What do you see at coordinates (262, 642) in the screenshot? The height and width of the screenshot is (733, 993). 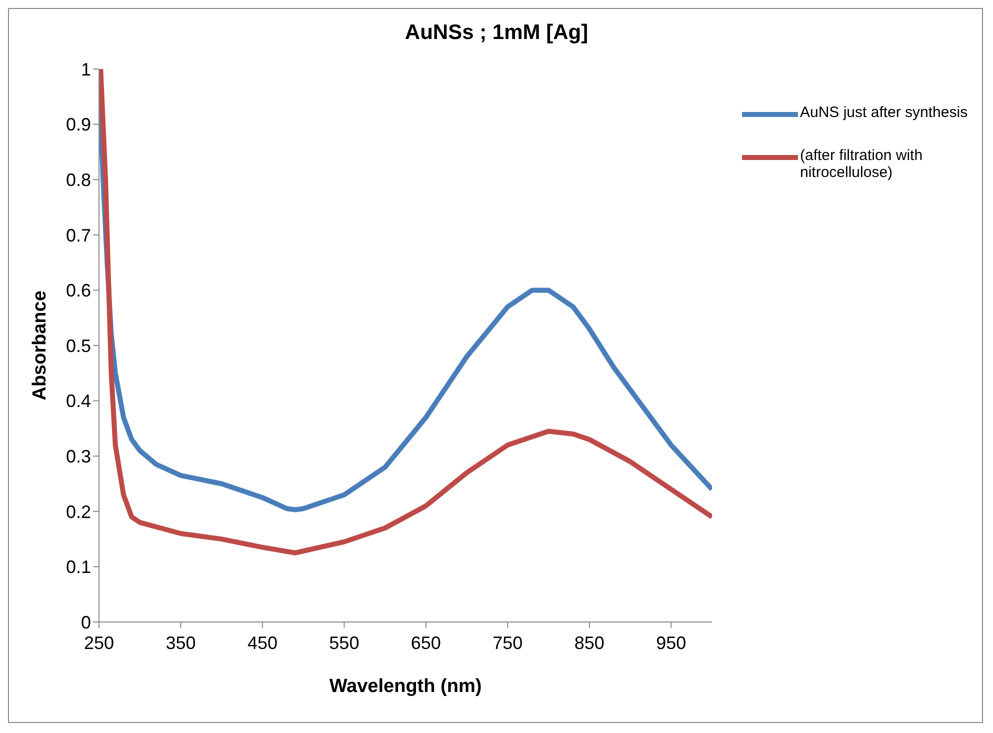 I see `x-tick-label: 450` at bounding box center [262, 642].